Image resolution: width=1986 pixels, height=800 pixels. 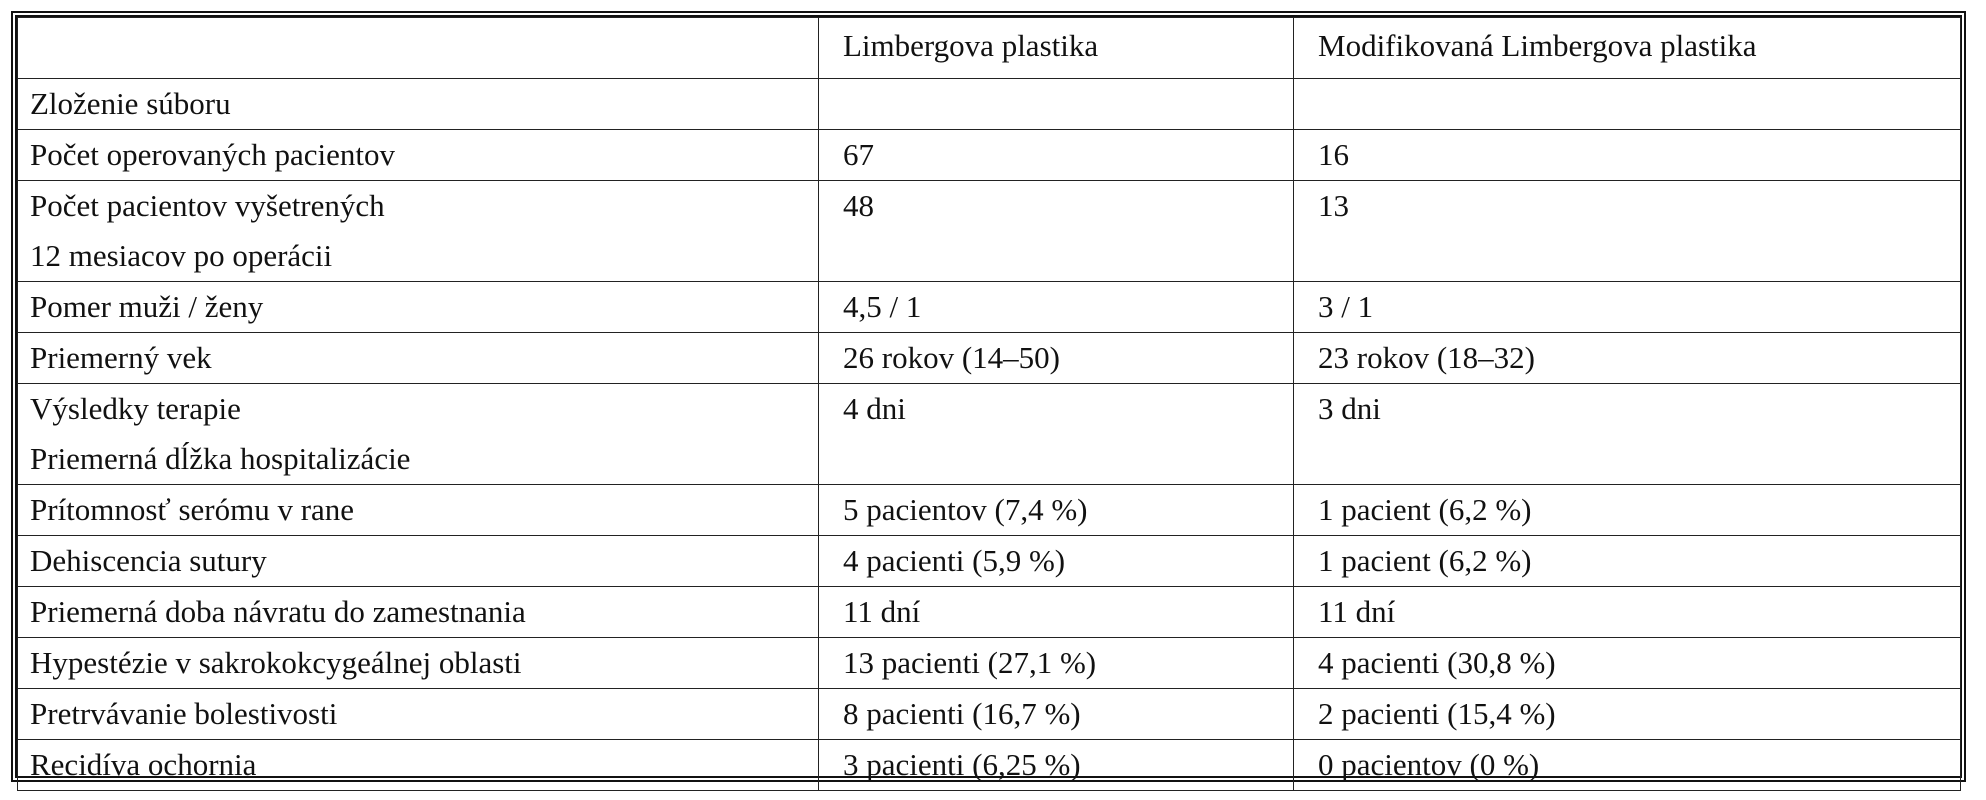 I want to click on row-label: Pomer muži / ženy, so click(x=418, y=307).